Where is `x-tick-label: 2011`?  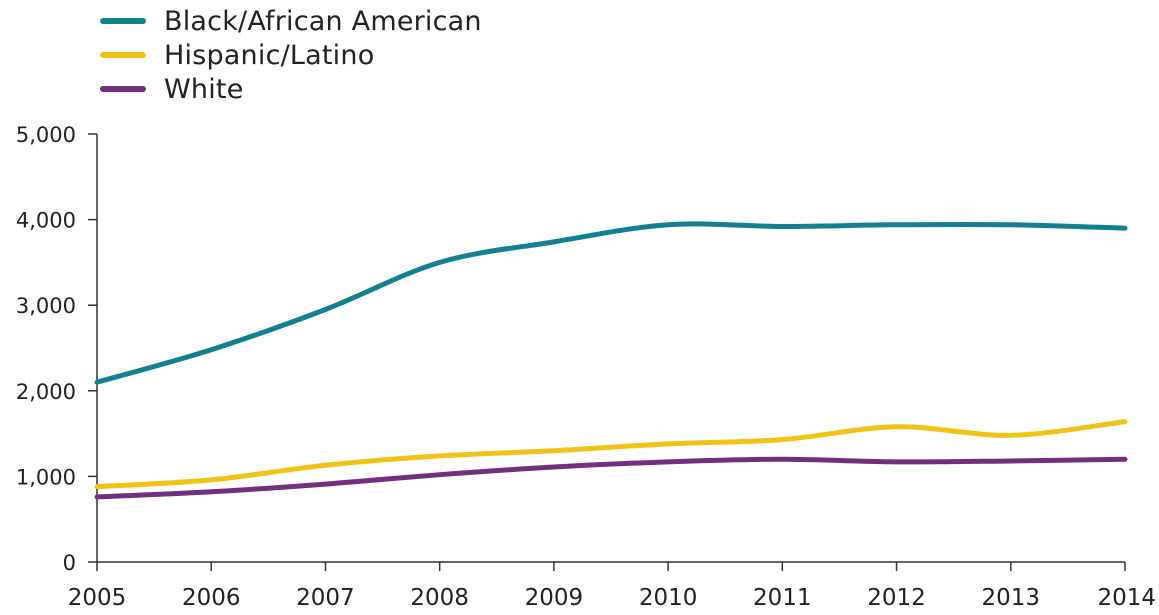
x-tick-label: 2011 is located at coordinates (782, 598).